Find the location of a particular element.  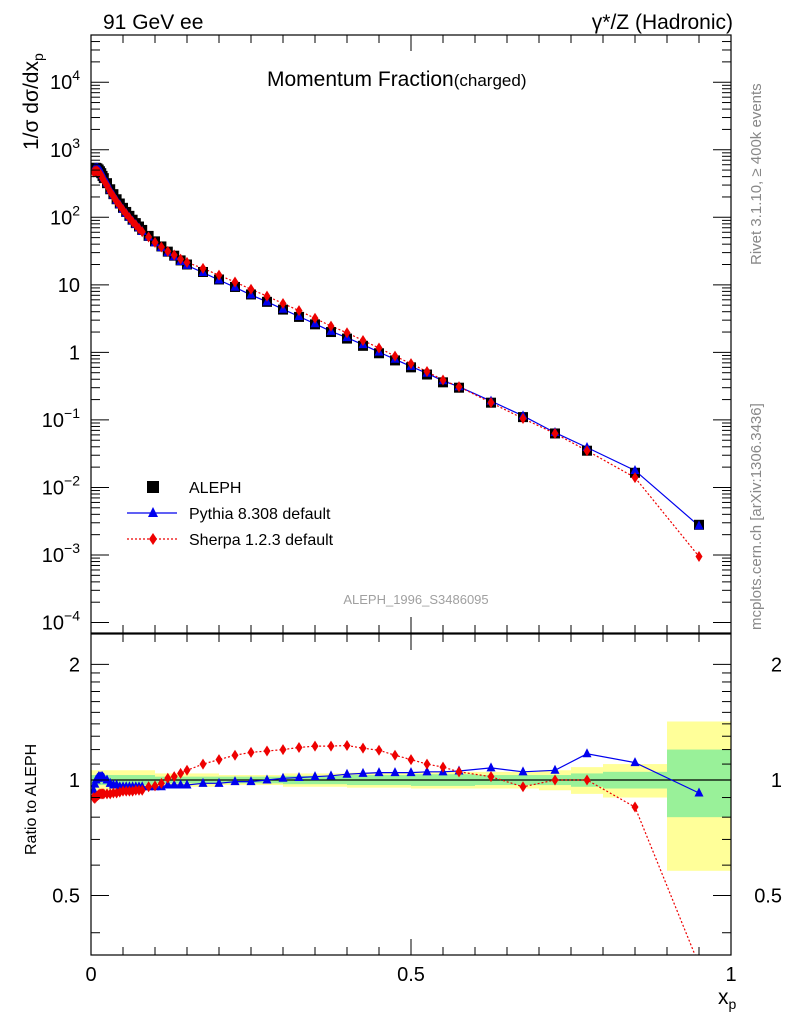

ratio-y-tick-label-left: 1 is located at coordinates (74, 781).